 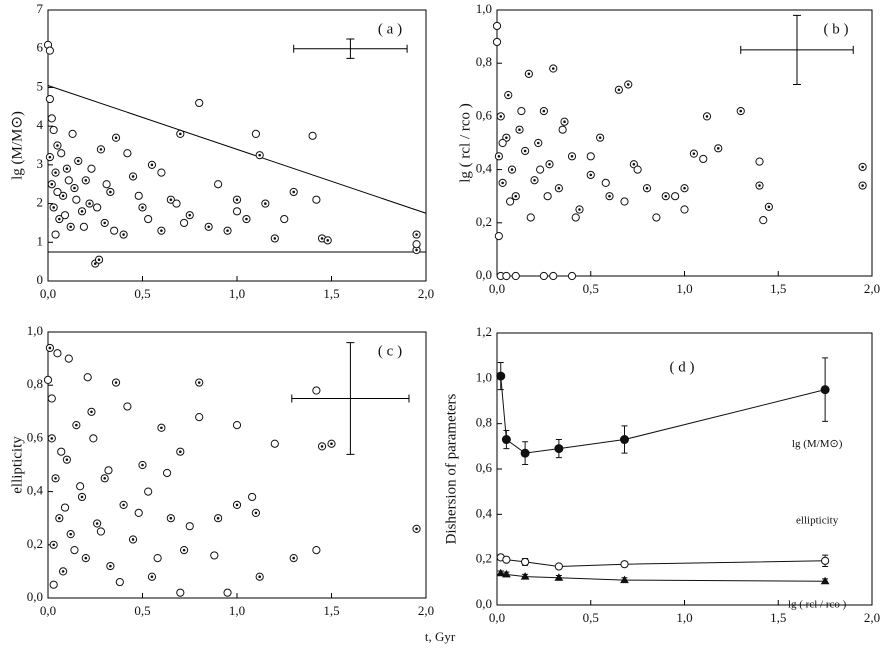 I want to click on y-tick-label: 6, so click(x=40, y=47).